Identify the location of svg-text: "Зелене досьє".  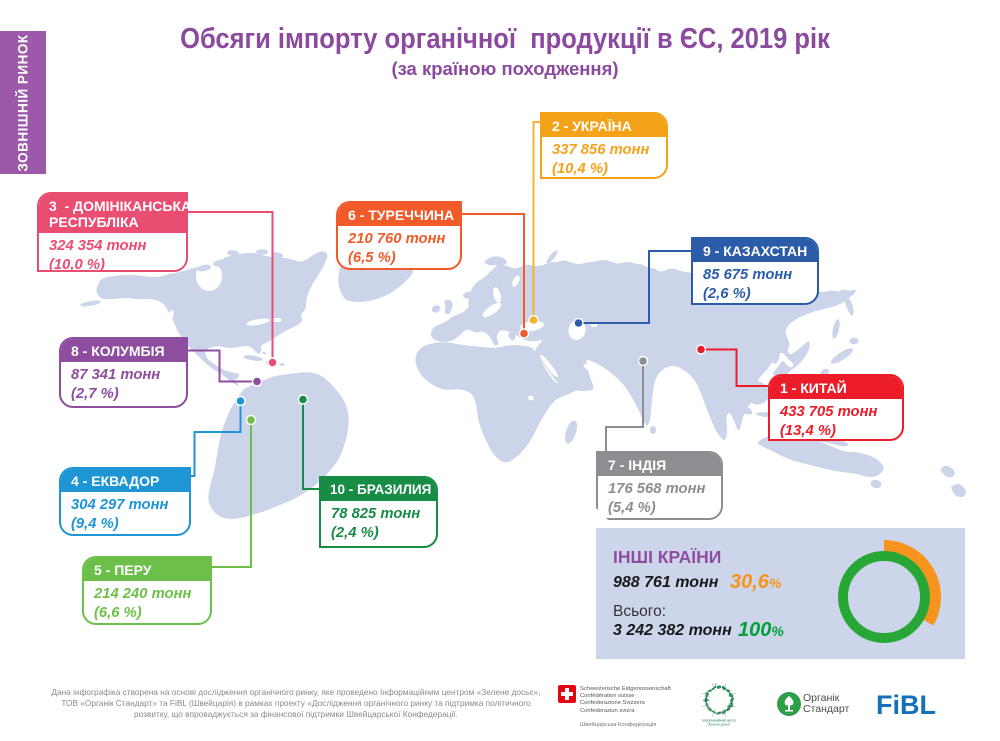
(719, 725).